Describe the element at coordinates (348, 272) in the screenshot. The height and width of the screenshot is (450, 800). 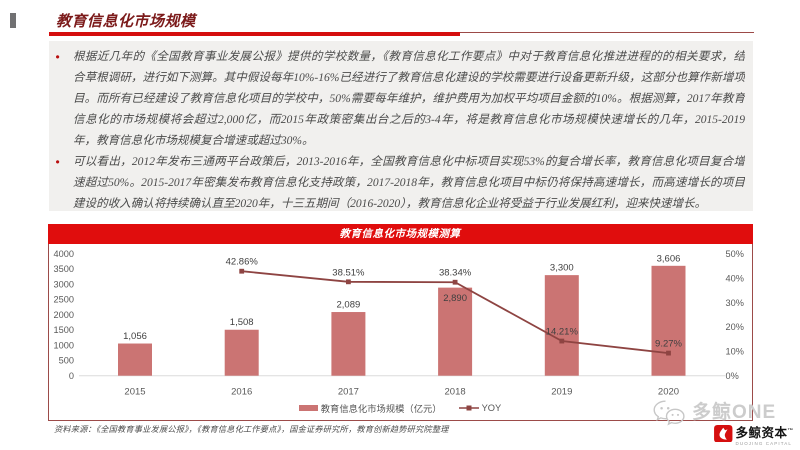
I see `yoy-value-label-2017: 38.51%` at that location.